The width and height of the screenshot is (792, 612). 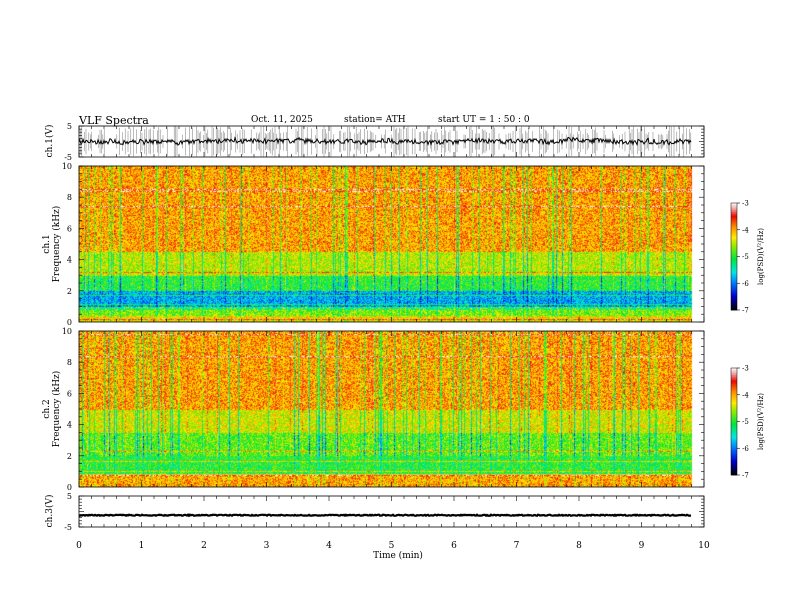 What do you see at coordinates (282, 120) in the screenshot?
I see `date-label: Oct. 11, 2025` at bounding box center [282, 120].